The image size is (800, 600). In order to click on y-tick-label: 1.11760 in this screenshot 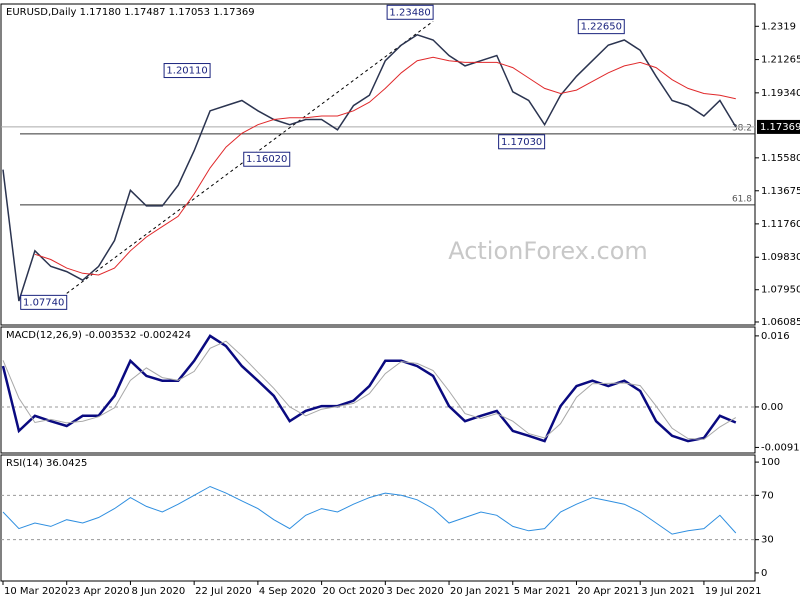, I will do `click(780, 224)`.